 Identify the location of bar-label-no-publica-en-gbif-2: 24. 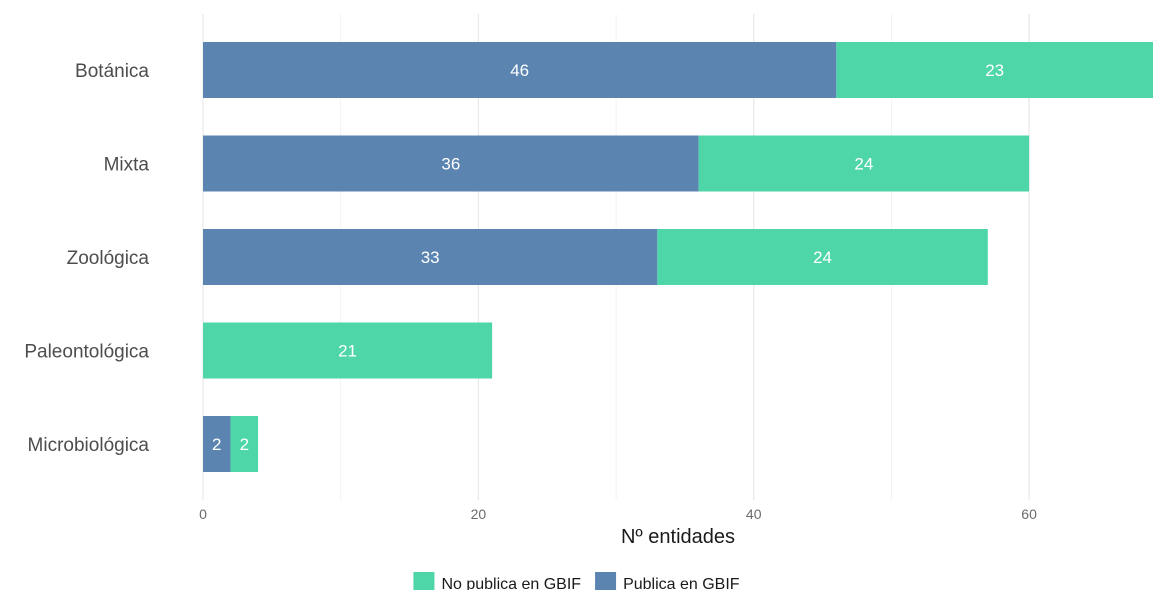
(822, 257).